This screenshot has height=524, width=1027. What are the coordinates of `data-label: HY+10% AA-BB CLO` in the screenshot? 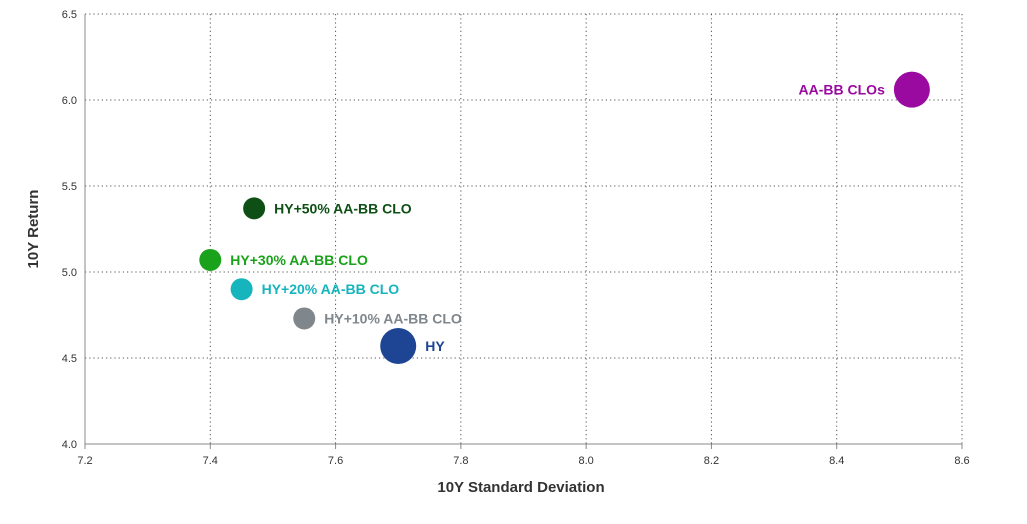 It's located at (393, 318).